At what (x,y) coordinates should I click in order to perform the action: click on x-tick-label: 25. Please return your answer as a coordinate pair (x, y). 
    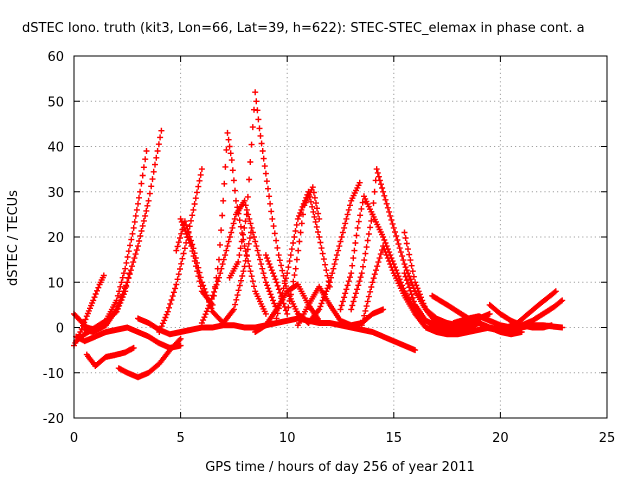
    Looking at the image, I should click on (607, 438).